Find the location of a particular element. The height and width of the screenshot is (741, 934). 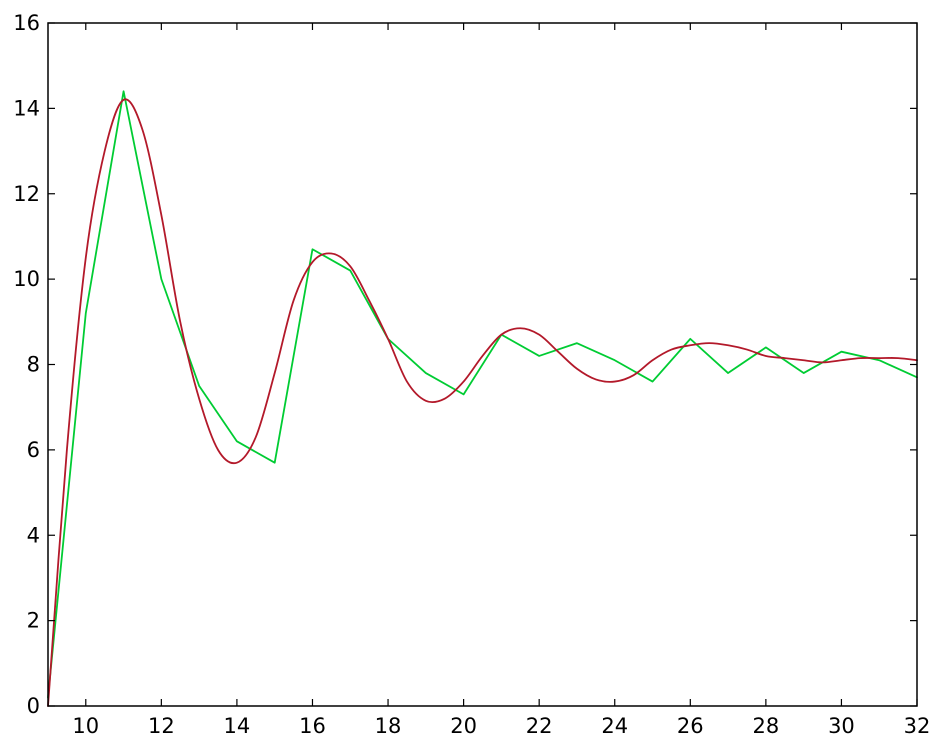

x-tick-label: 24 is located at coordinates (614, 726).